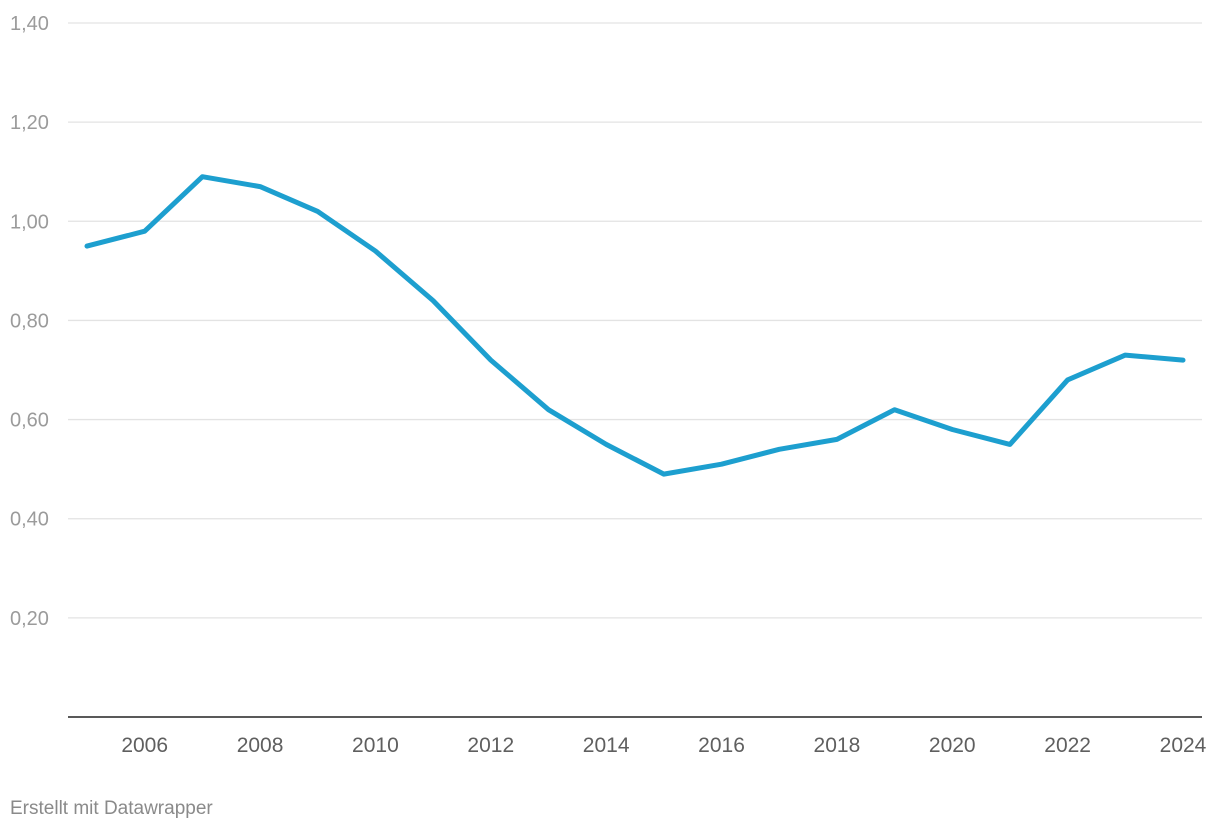 Image resolution: width=1220 pixels, height=834 pixels. Describe the element at coordinates (1067, 745) in the screenshot. I see `x-tick-label: 2022` at that location.